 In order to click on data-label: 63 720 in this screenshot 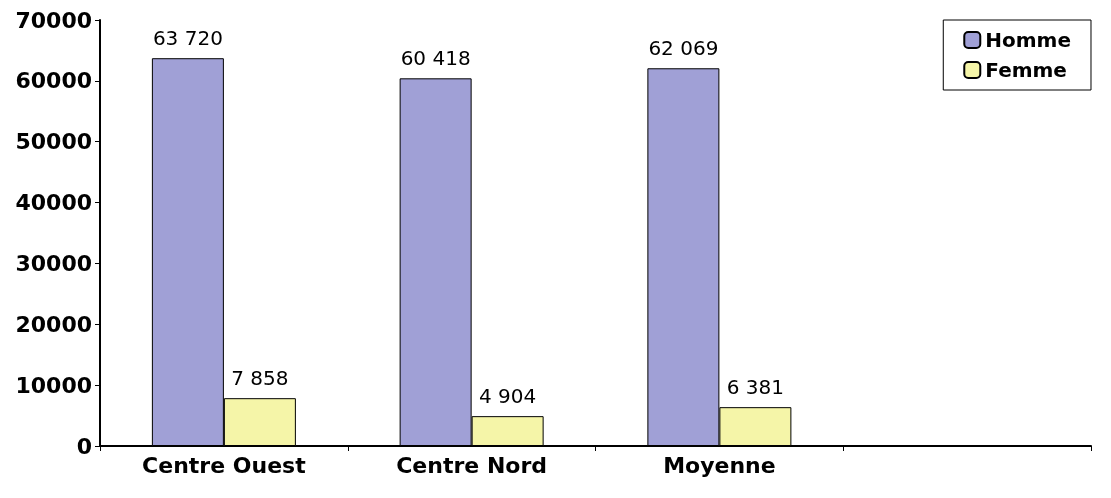, I will do `click(187, 38)`.